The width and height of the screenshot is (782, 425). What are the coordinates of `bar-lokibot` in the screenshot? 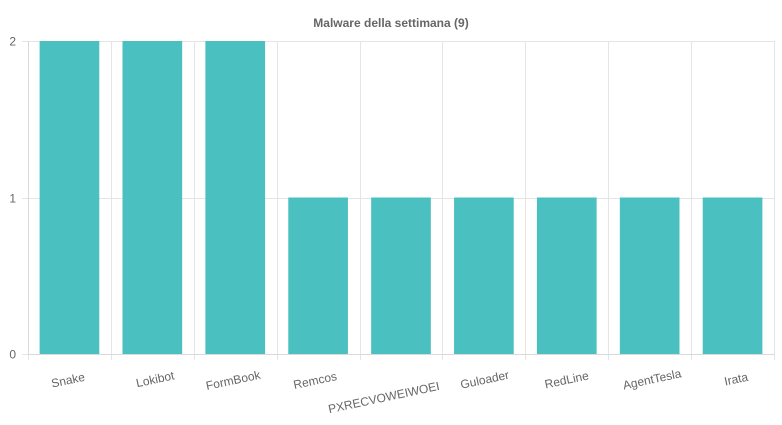 It's located at (152, 197).